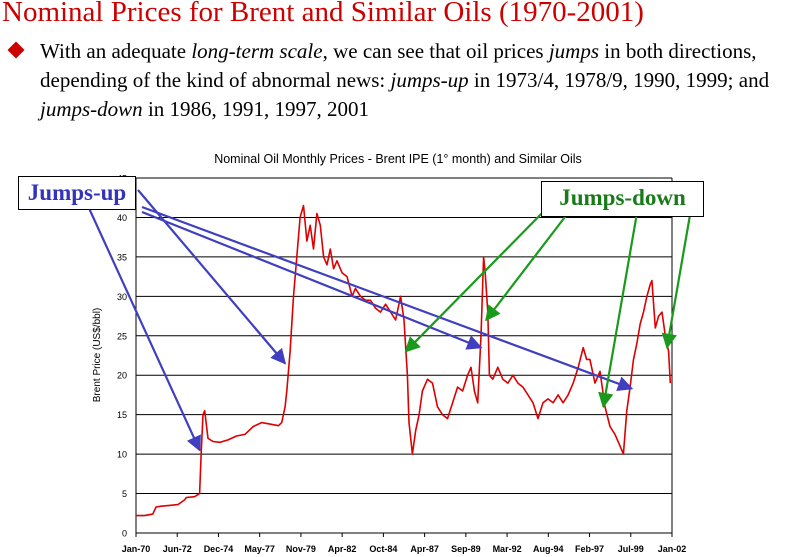 This screenshot has width=809, height=557. Describe the element at coordinates (124, 534) in the screenshot. I see `y-tick-label: 0` at that location.